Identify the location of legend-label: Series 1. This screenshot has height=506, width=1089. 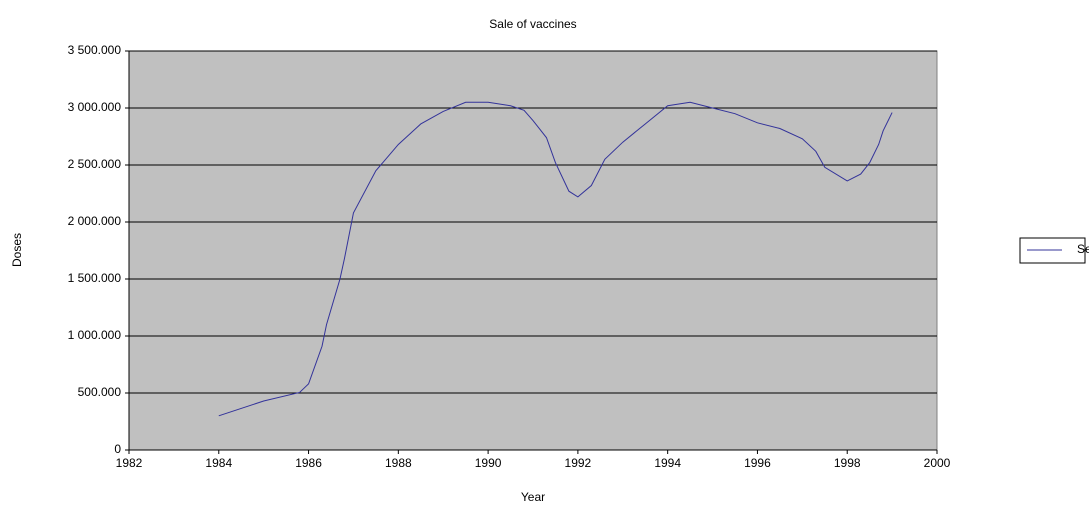
(1083, 249).